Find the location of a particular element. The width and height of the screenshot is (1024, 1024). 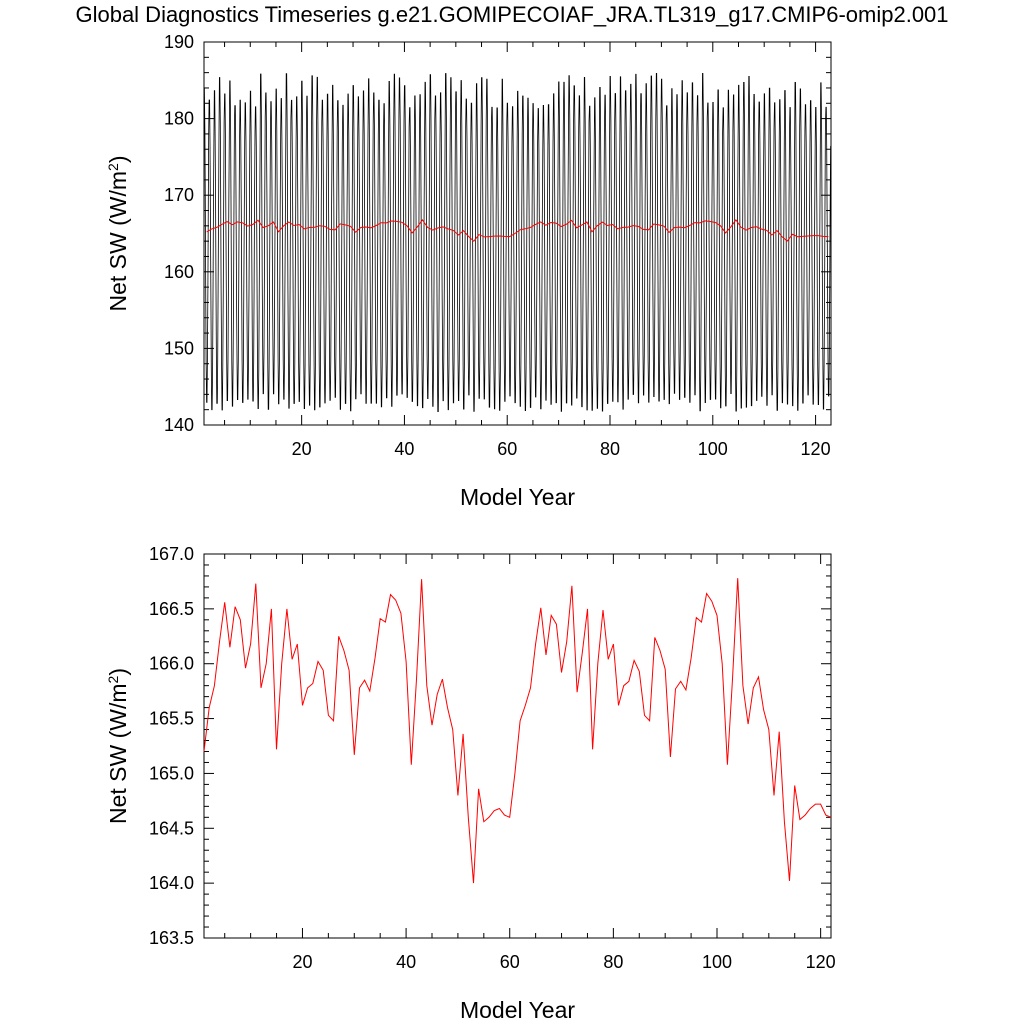

y-tick-label: 163.5 is located at coordinates (171, 938).